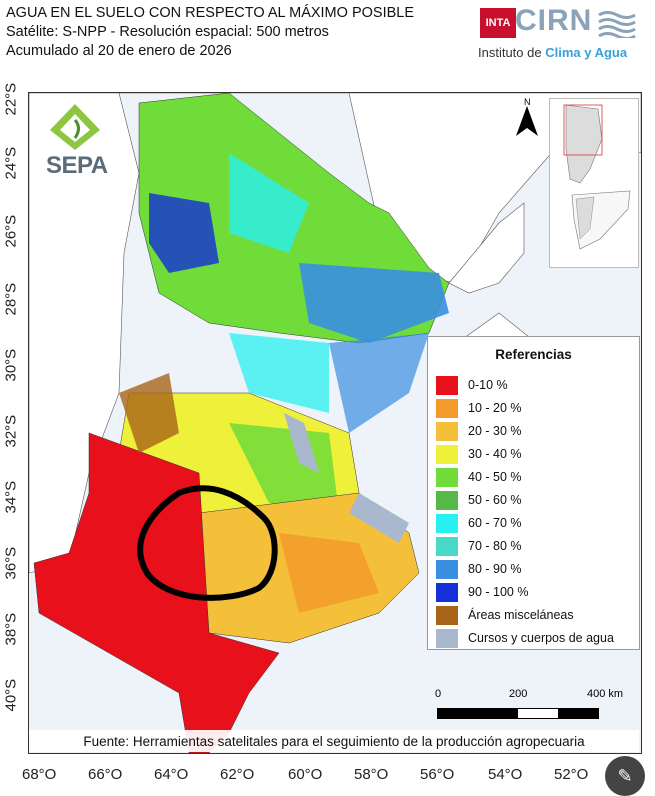 This screenshot has height=796, width=655. Describe the element at coordinates (11, 231) in the screenshot. I see `lat-label-26: 26°S` at that location.